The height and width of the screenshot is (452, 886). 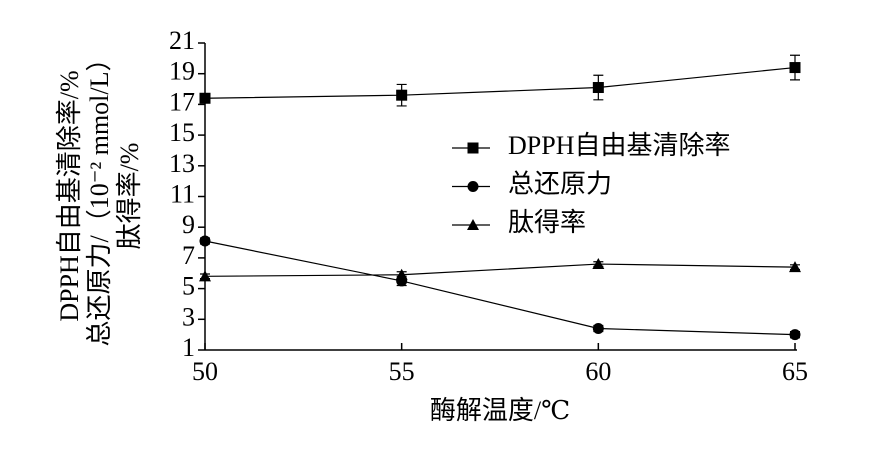 I want to click on y-tick-label: 9, so click(x=188, y=224).